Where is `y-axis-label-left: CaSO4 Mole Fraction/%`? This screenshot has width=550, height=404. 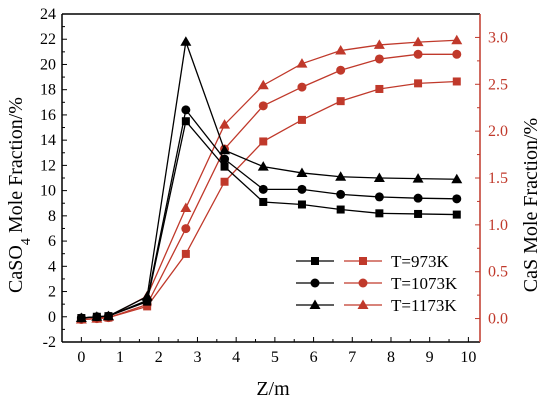
y-axis-label-left: CaSO4 Mole Fraction/% is located at coordinates (19, 195).